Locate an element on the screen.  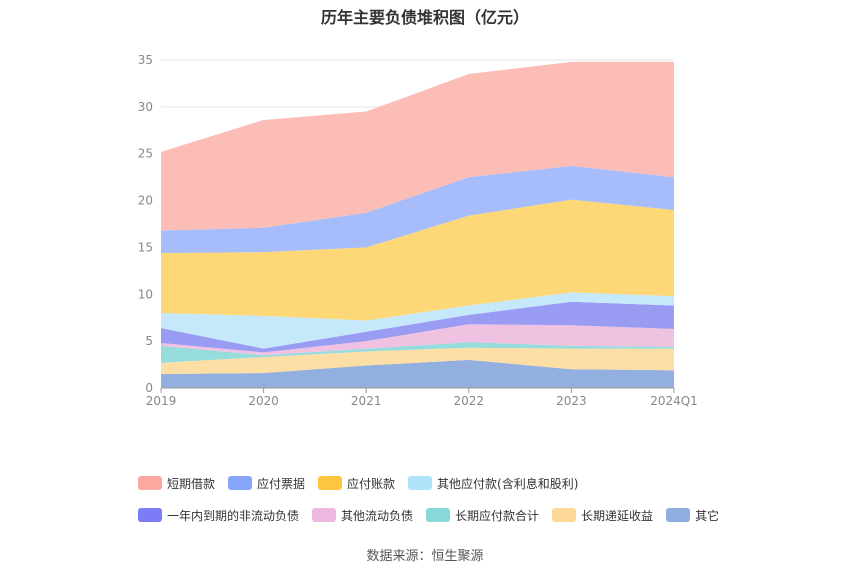
legend-label: 其他应付款(含利息和股利) is located at coordinates (508, 483).